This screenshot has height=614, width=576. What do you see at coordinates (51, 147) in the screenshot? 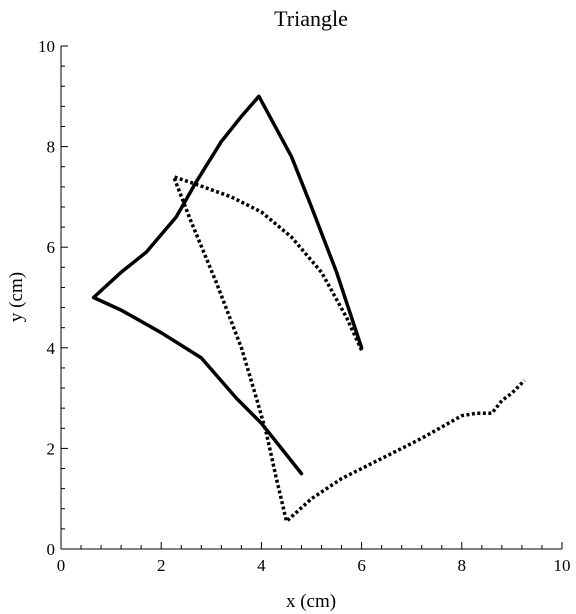
I see `y-tick-label: 8` at bounding box center [51, 147].